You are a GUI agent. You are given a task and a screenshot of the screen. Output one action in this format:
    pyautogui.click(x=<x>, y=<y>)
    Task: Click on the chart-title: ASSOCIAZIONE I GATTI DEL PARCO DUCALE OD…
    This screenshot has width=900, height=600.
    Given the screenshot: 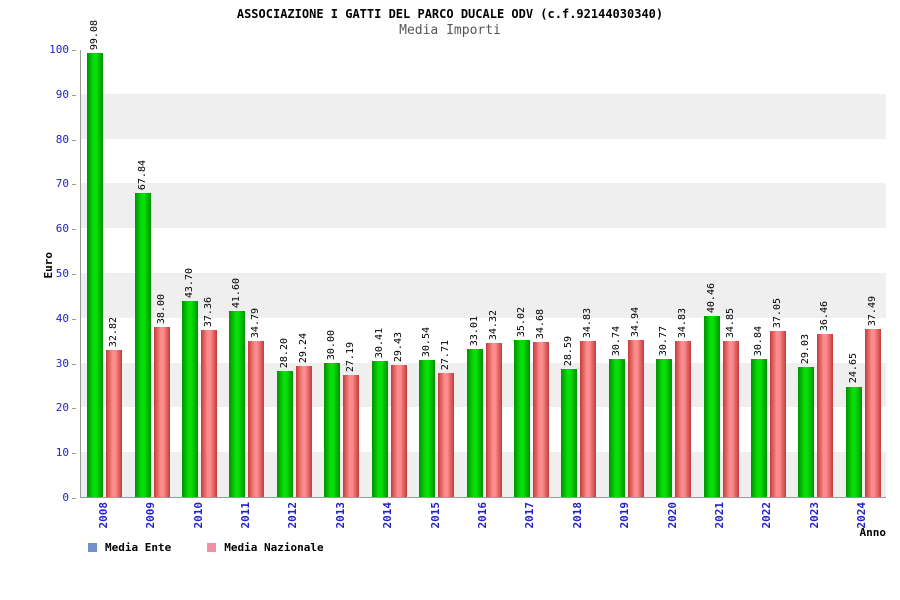 What is the action you would take?
    pyautogui.click(x=450, y=14)
    